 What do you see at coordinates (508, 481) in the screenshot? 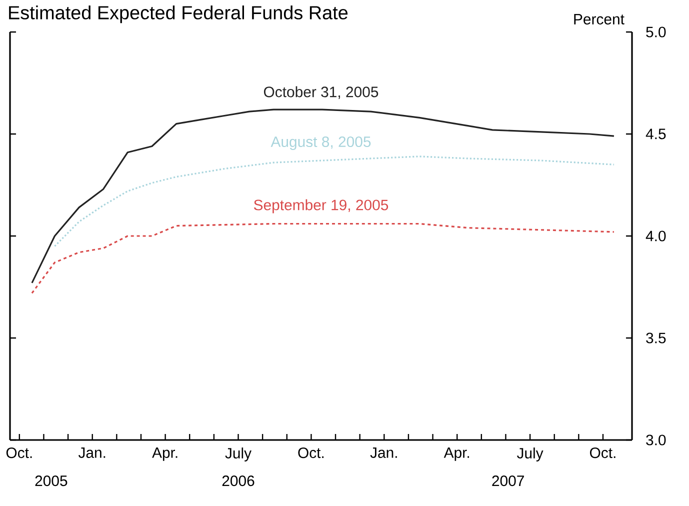
I see `text: 2007` at bounding box center [508, 481].